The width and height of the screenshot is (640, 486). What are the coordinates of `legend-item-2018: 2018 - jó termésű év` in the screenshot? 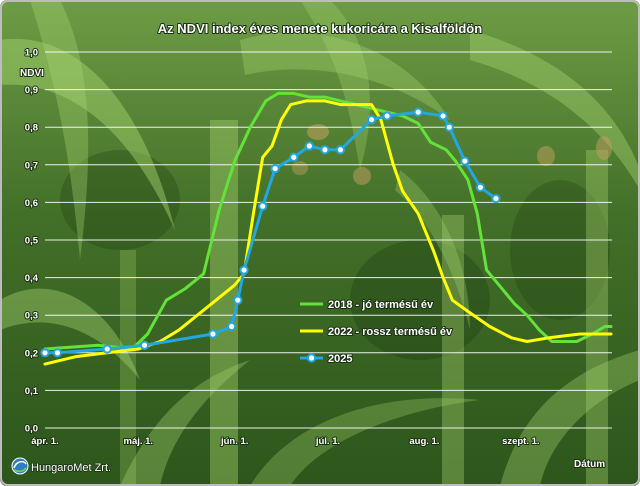 It's located at (367, 305).